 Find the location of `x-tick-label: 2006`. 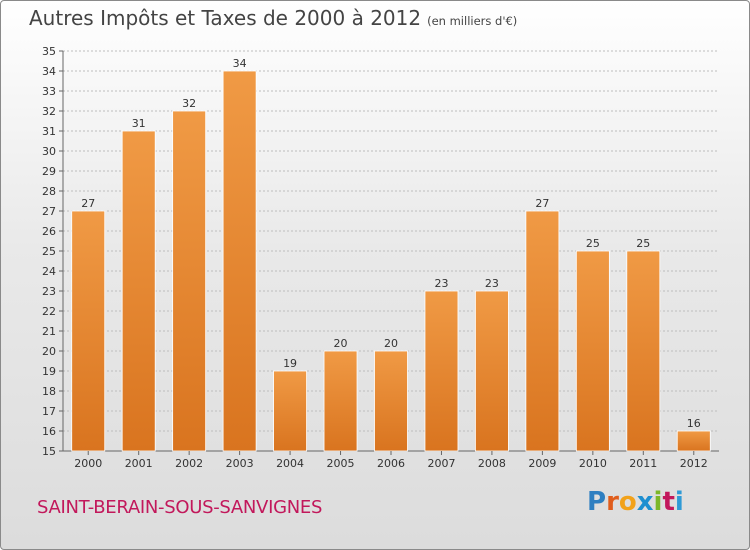

x-tick-label: 2006 is located at coordinates (391, 463).